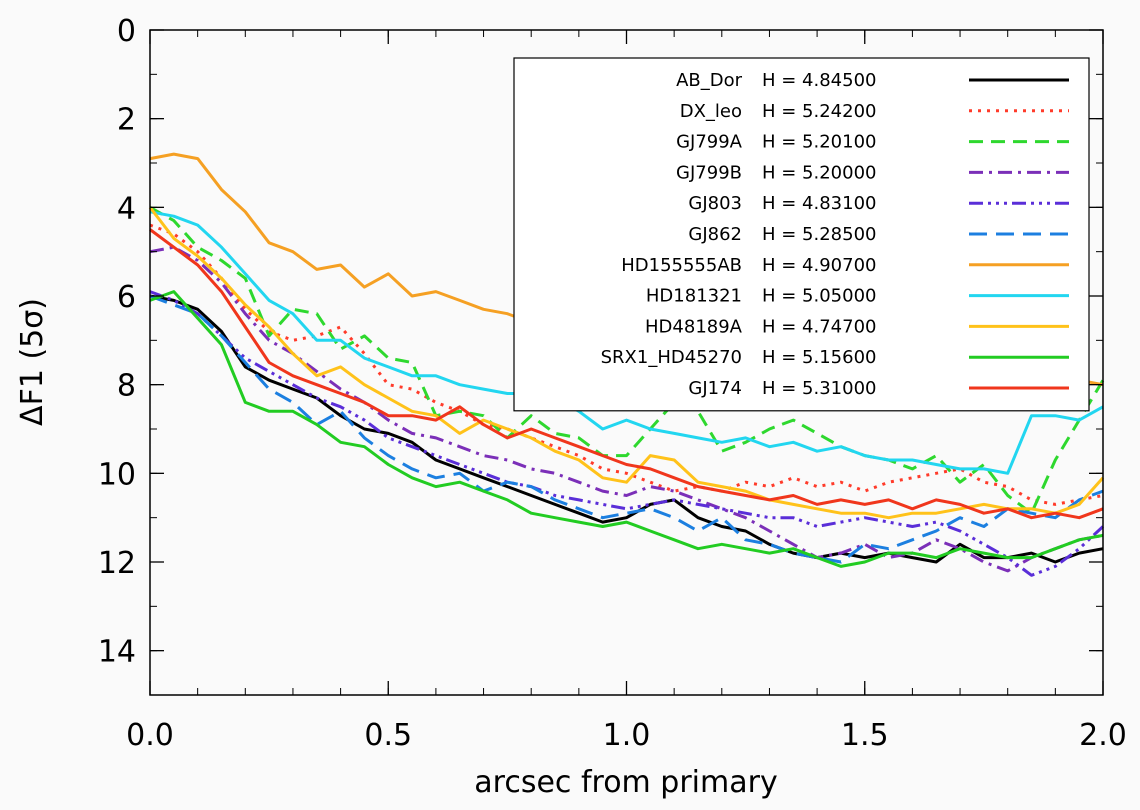 Image resolution: width=1140 pixels, height=810 pixels. What do you see at coordinates (150, 735) in the screenshot?
I see `x-tick-label: 0.0` at bounding box center [150, 735].